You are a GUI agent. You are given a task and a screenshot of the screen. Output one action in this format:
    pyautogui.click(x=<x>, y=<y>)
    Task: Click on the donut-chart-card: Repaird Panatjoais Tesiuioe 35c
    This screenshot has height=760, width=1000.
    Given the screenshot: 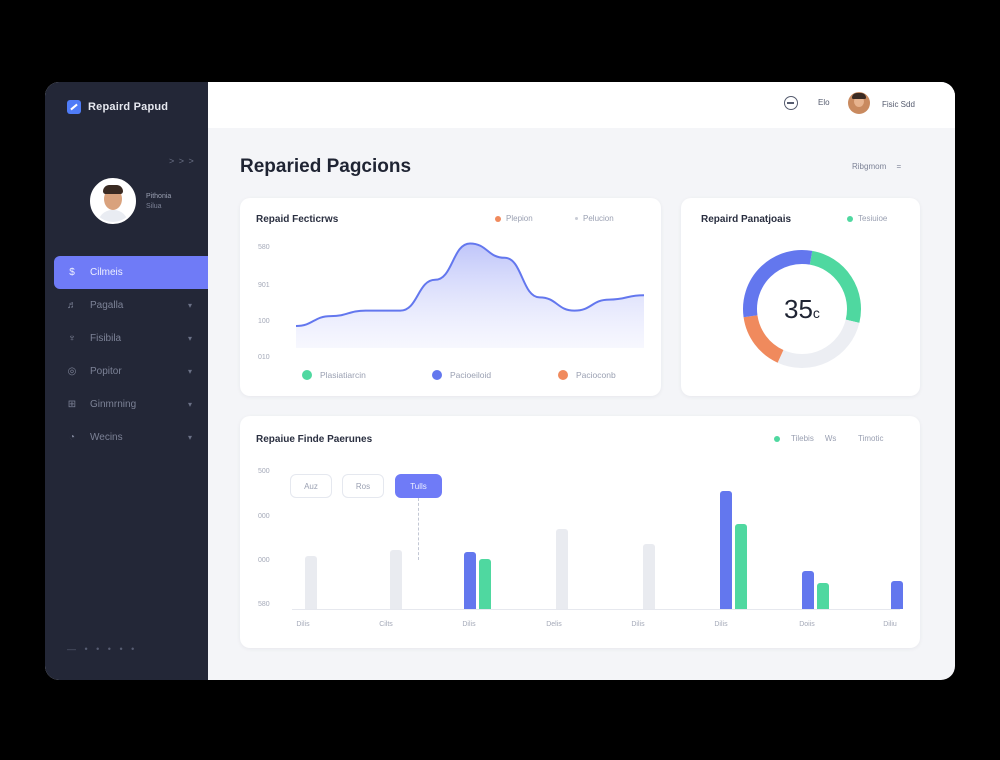 What is the action you would take?
    pyautogui.click(x=800, y=297)
    